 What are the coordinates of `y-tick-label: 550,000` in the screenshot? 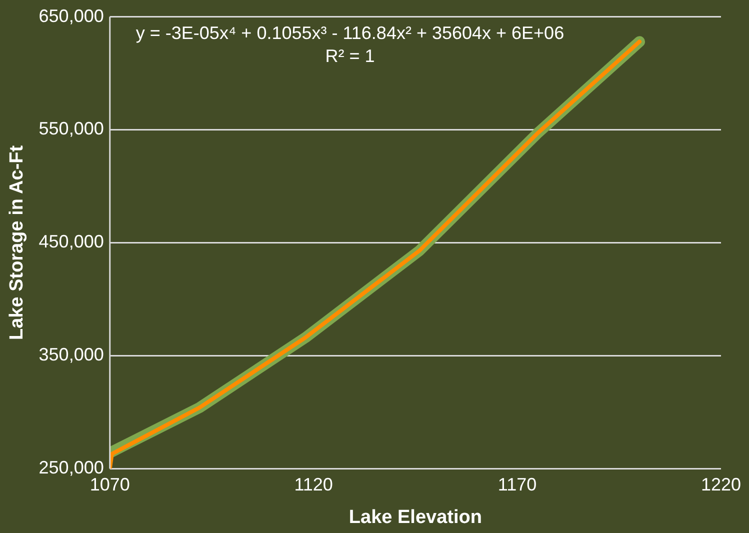 It's located at (71, 128).